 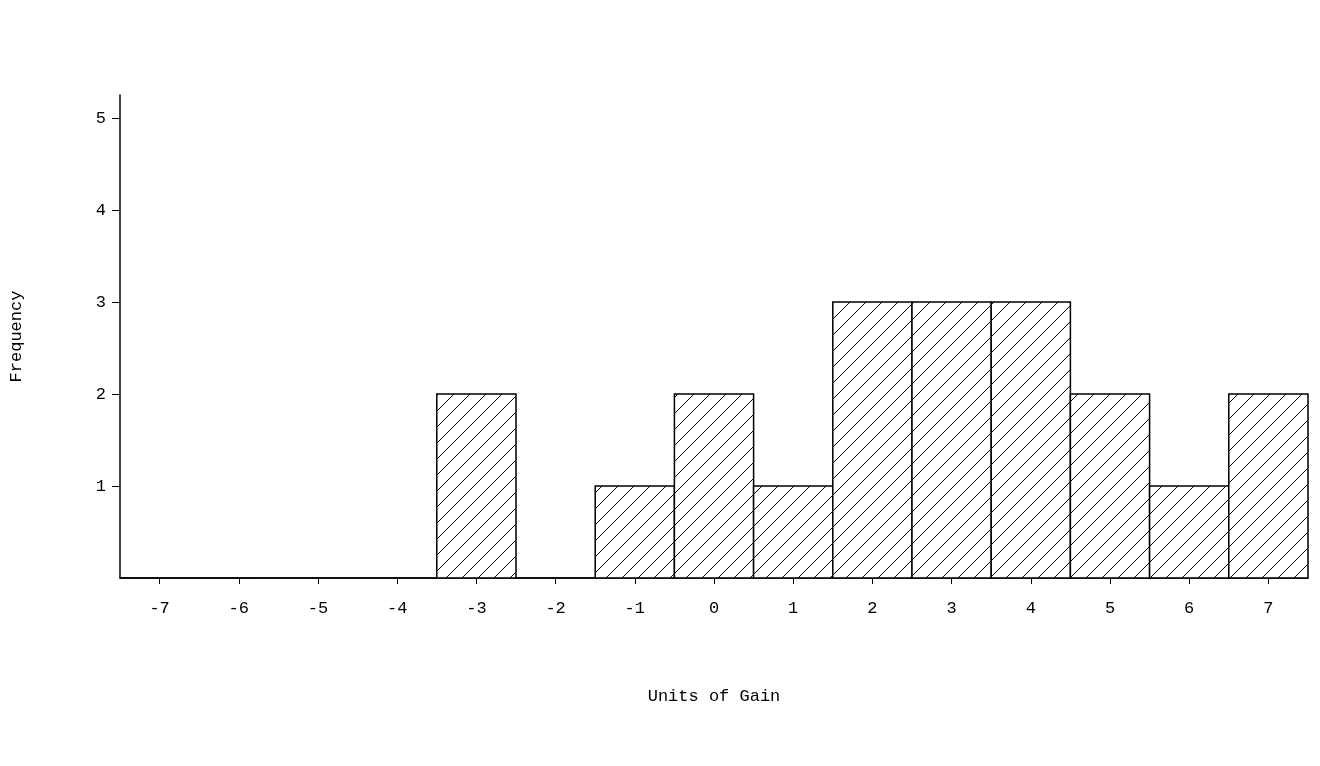 I want to click on y-axis-title: Frequency, so click(x=16, y=336).